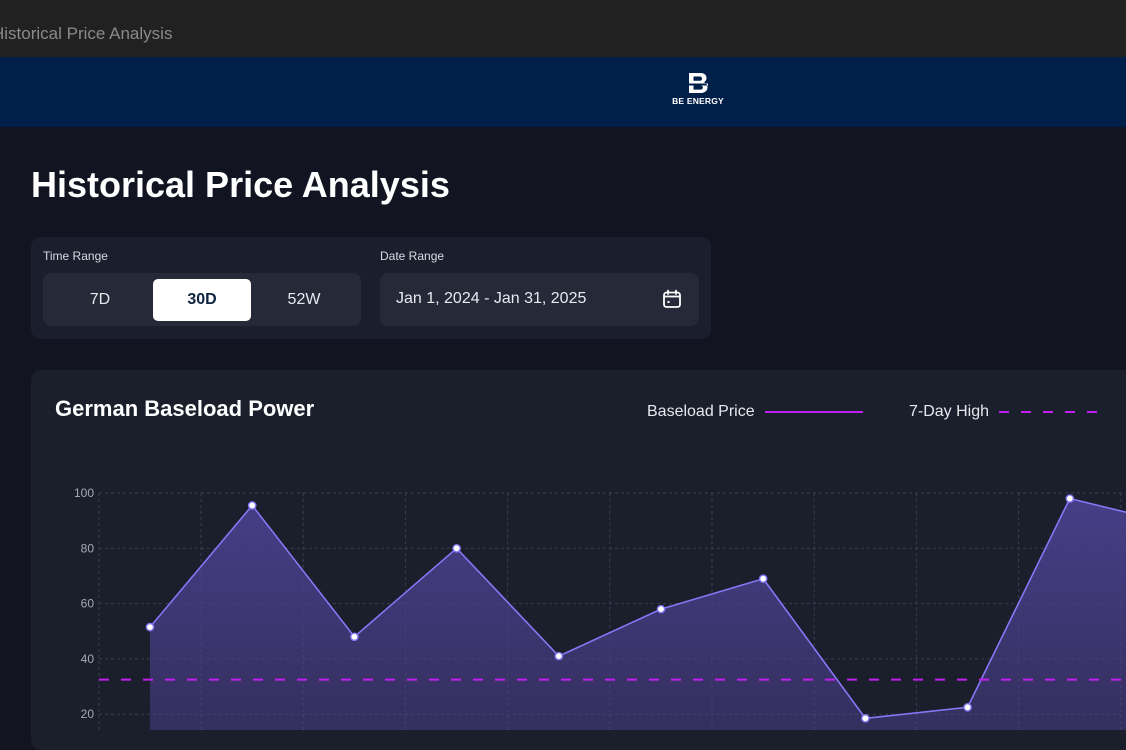 The height and width of the screenshot is (750, 1126). Describe the element at coordinates (563, 28) in the screenshot. I see `window-titlebar: Historical Price Analysis` at that location.